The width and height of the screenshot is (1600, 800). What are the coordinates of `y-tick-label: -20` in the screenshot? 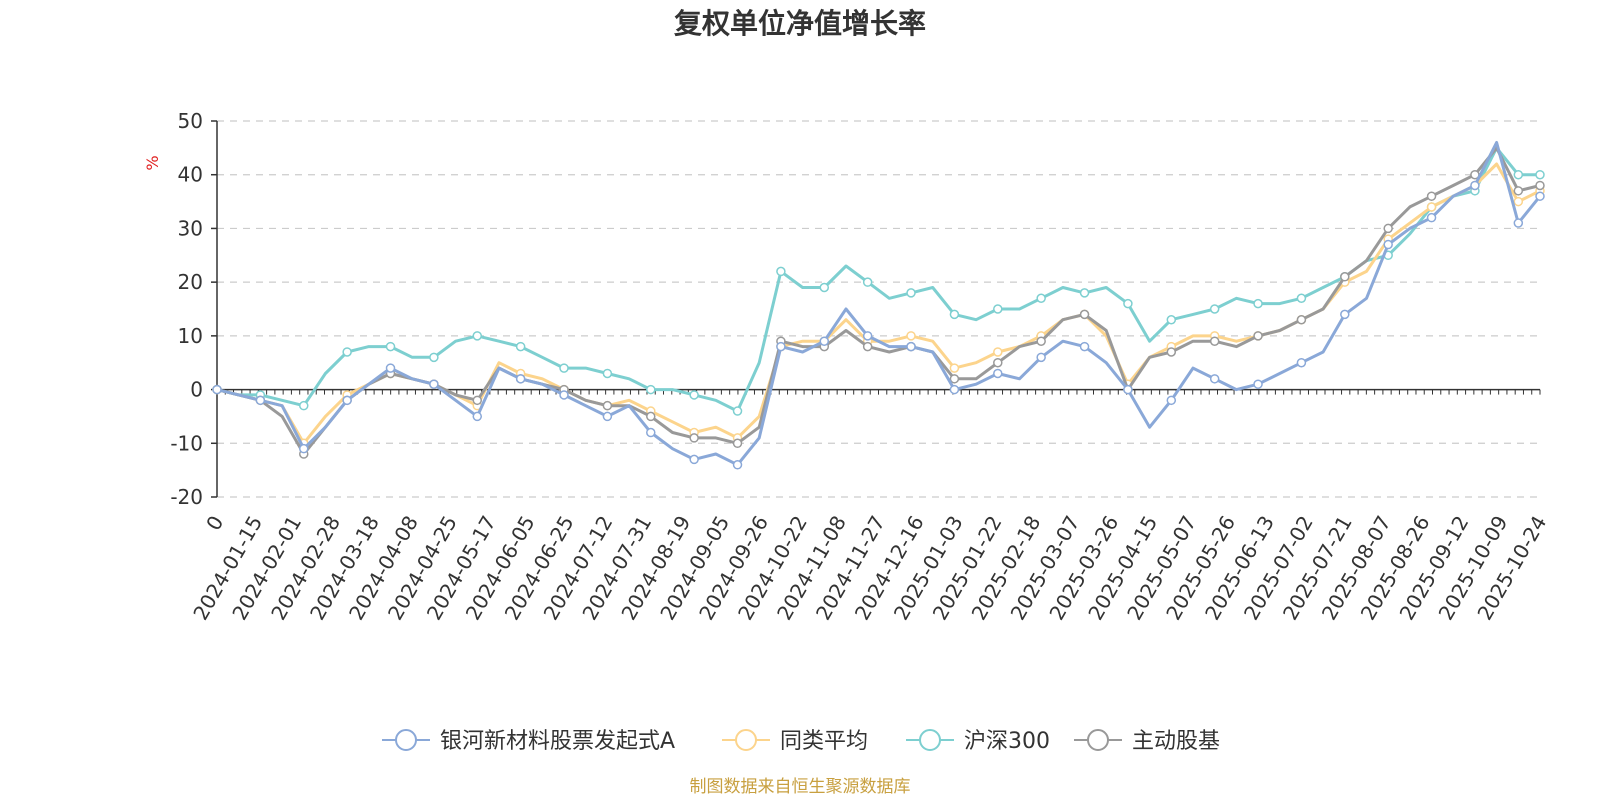 It's located at (186, 497).